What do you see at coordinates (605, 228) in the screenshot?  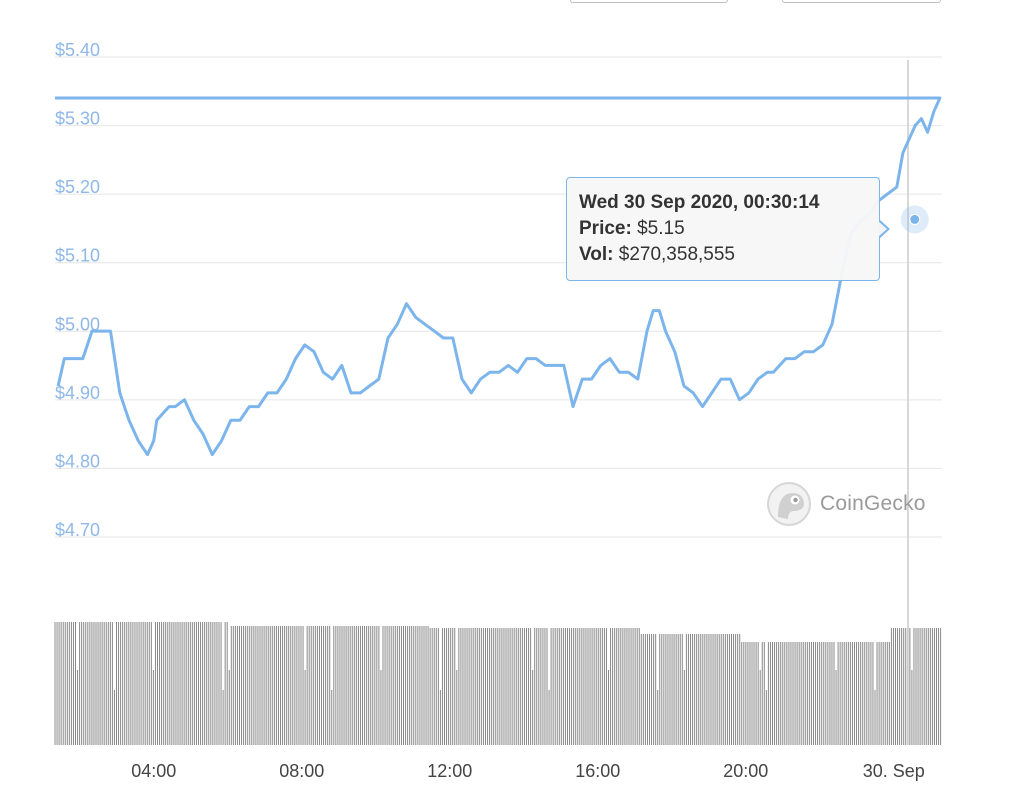 I see `tooltip-price-label: Price:` at bounding box center [605, 228].